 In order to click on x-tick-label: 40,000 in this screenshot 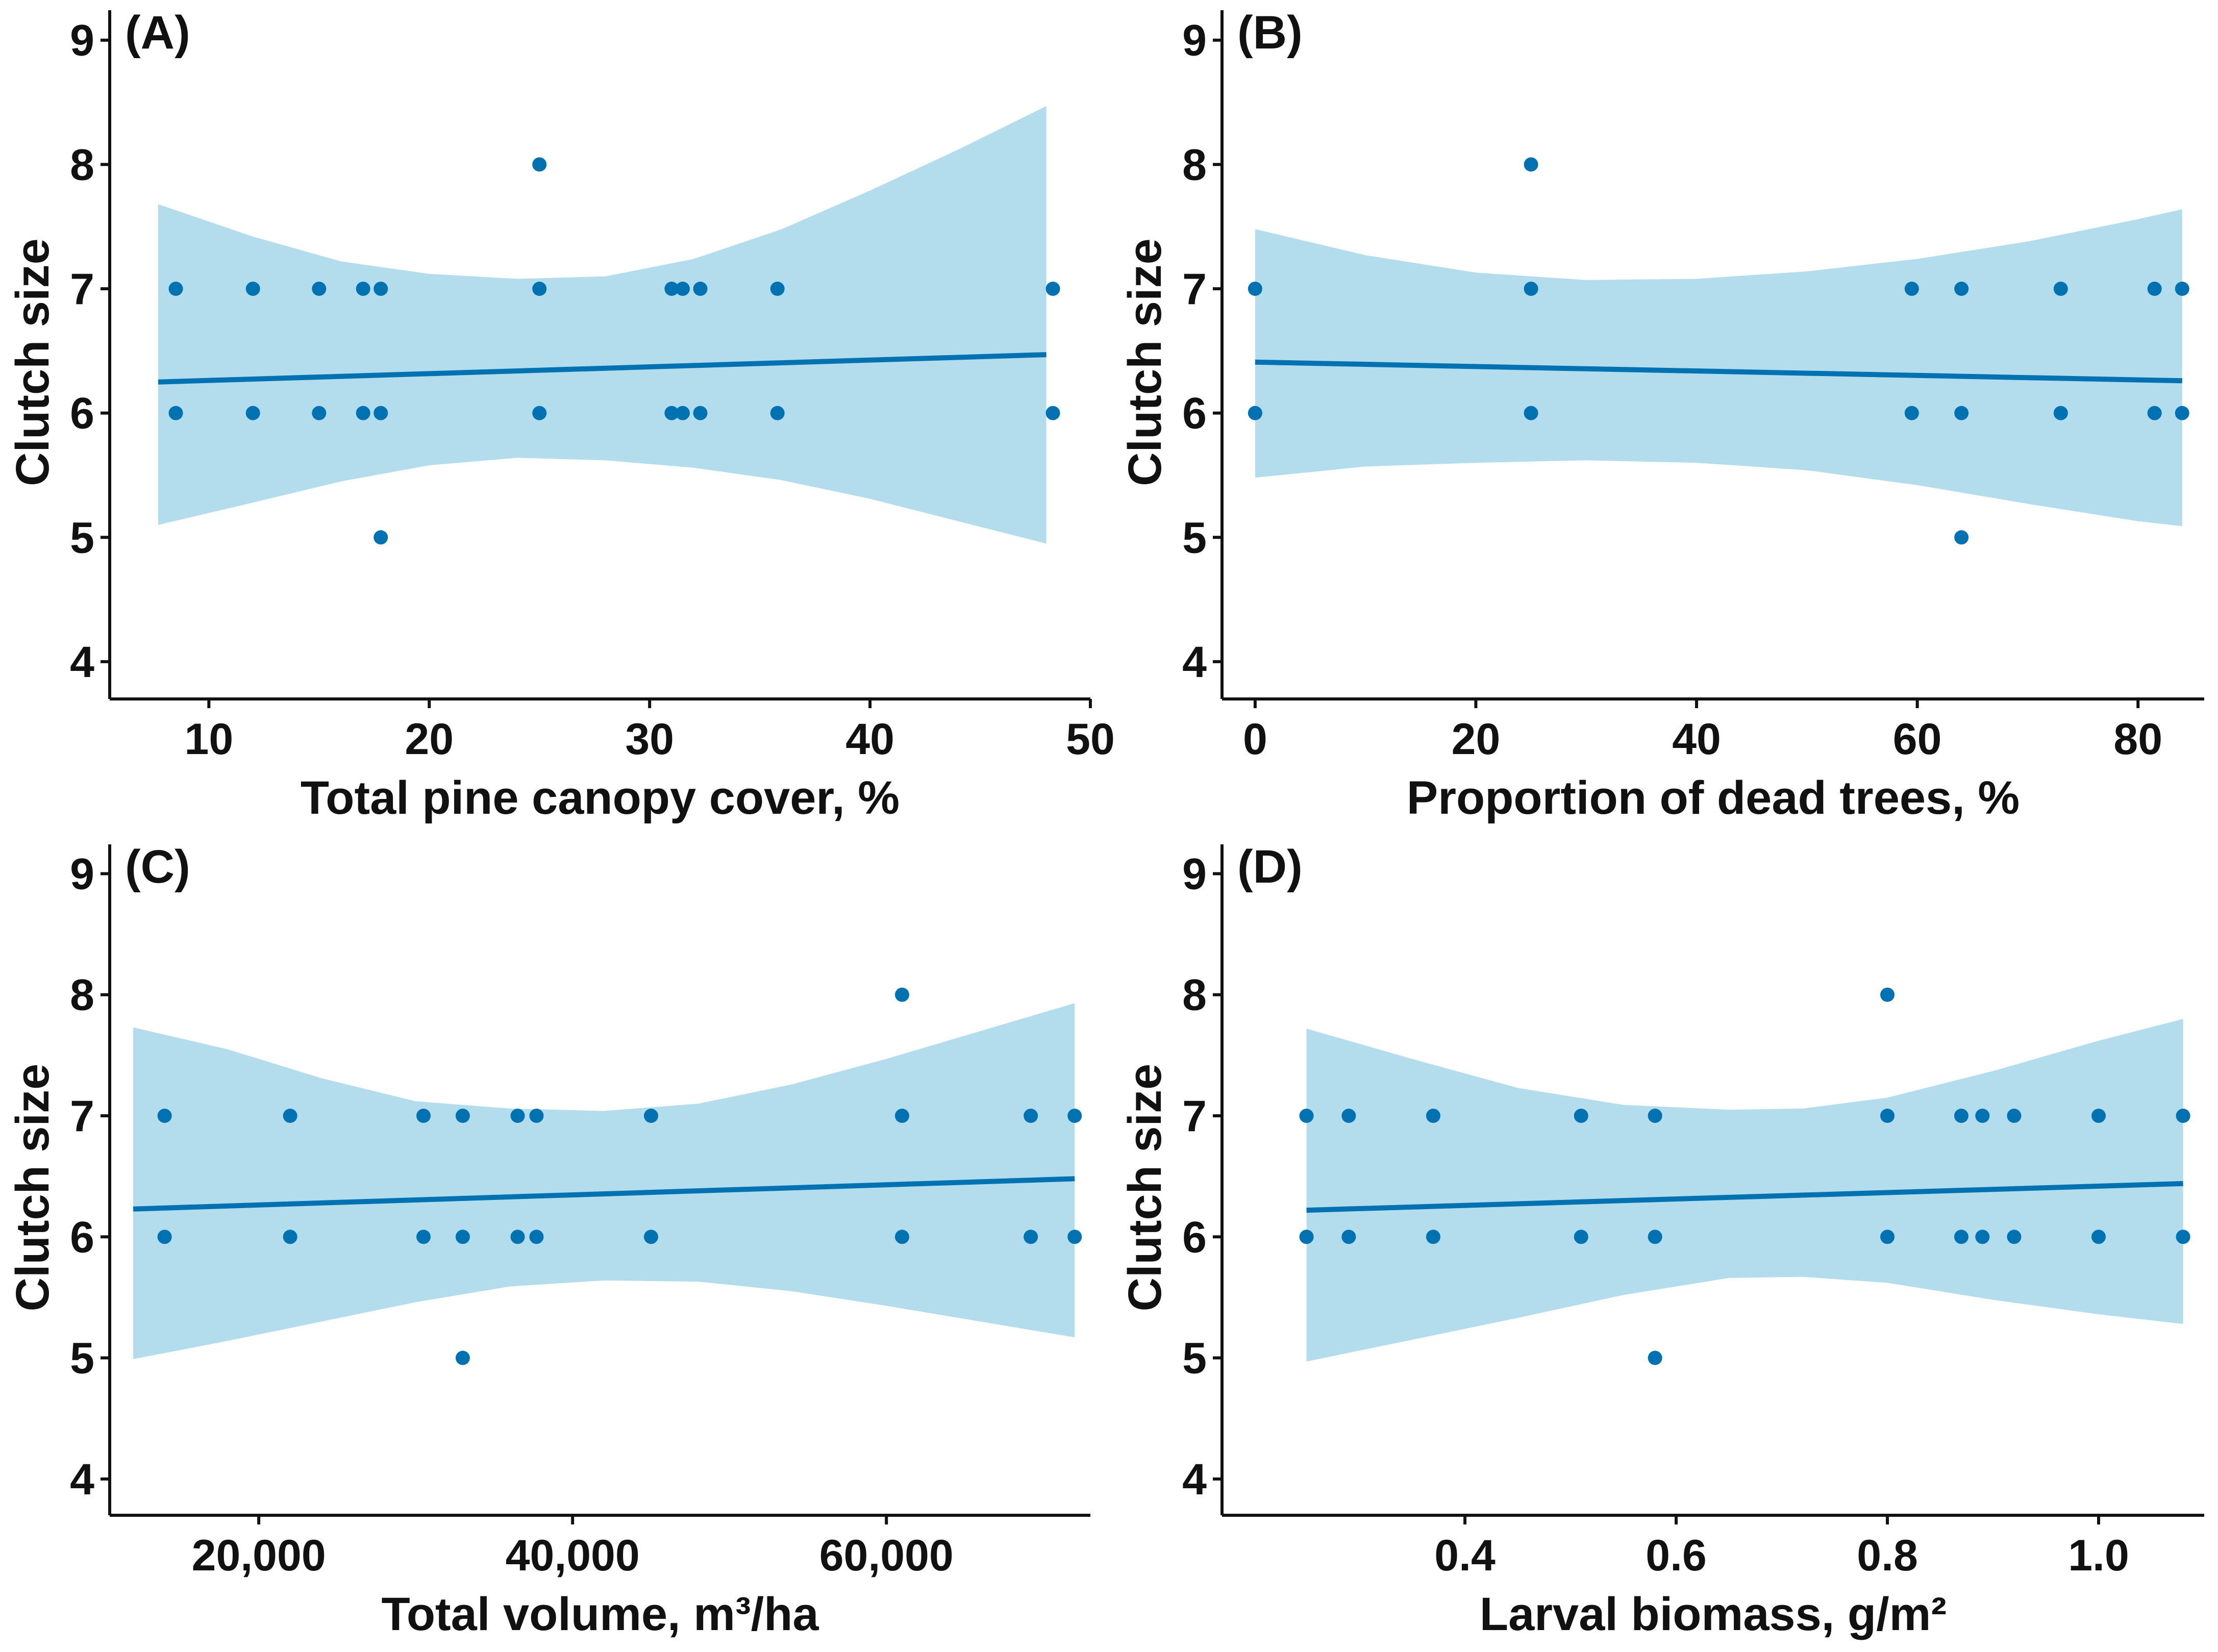, I will do `click(573, 1555)`.